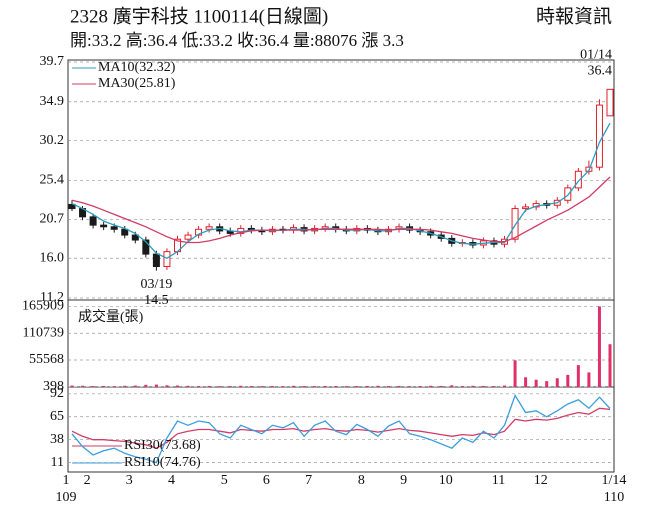 This screenshot has height=525, width=656. What do you see at coordinates (52, 180) in the screenshot?
I see `y-tick-label: 25.4` at bounding box center [52, 180].